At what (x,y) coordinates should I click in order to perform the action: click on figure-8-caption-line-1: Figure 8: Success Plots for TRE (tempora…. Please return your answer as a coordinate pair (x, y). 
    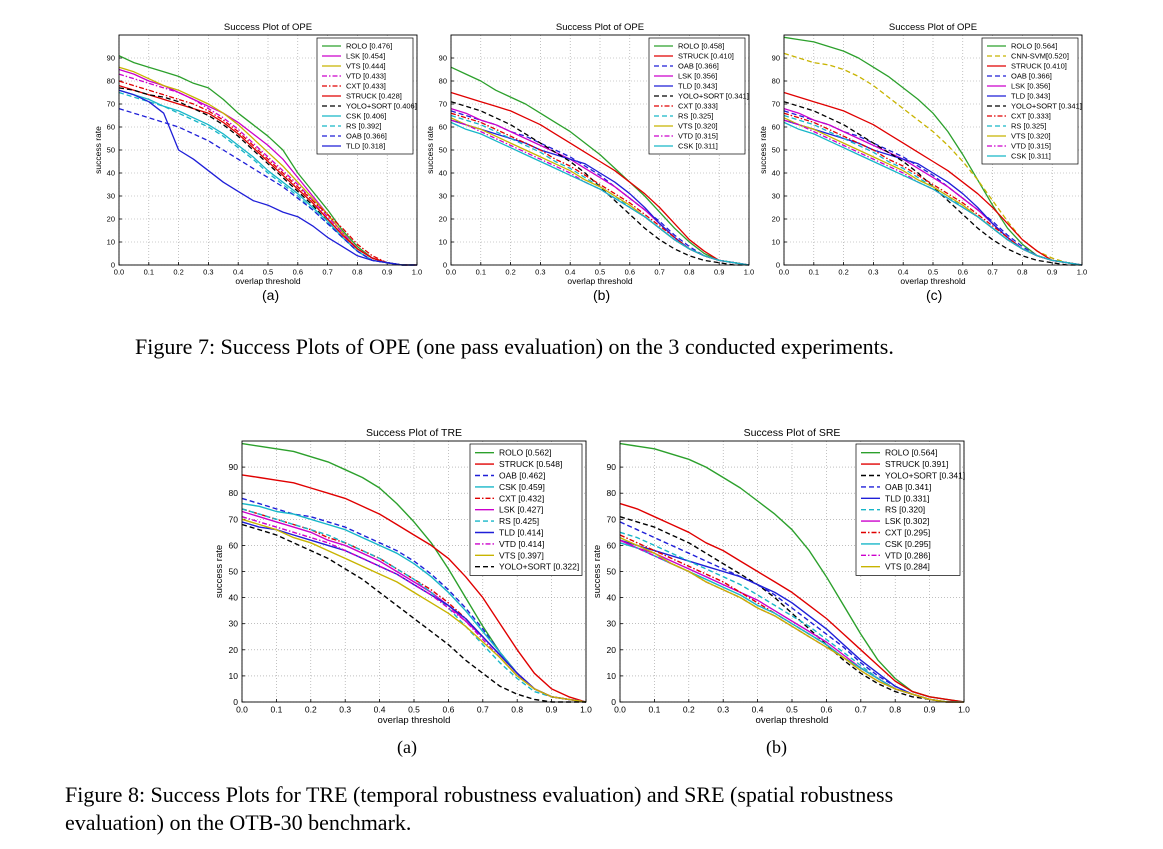
    Looking at the image, I should click on (479, 794).